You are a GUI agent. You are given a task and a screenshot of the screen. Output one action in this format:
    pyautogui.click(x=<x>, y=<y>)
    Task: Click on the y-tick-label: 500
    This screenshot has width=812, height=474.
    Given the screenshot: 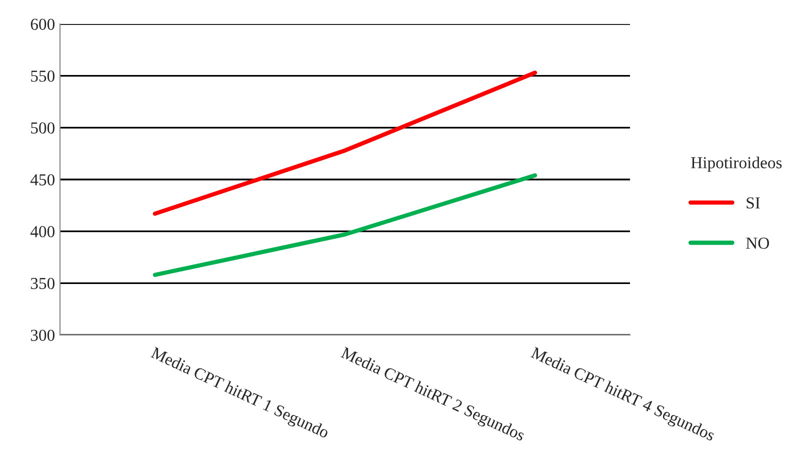 What is the action you would take?
    pyautogui.click(x=43, y=128)
    